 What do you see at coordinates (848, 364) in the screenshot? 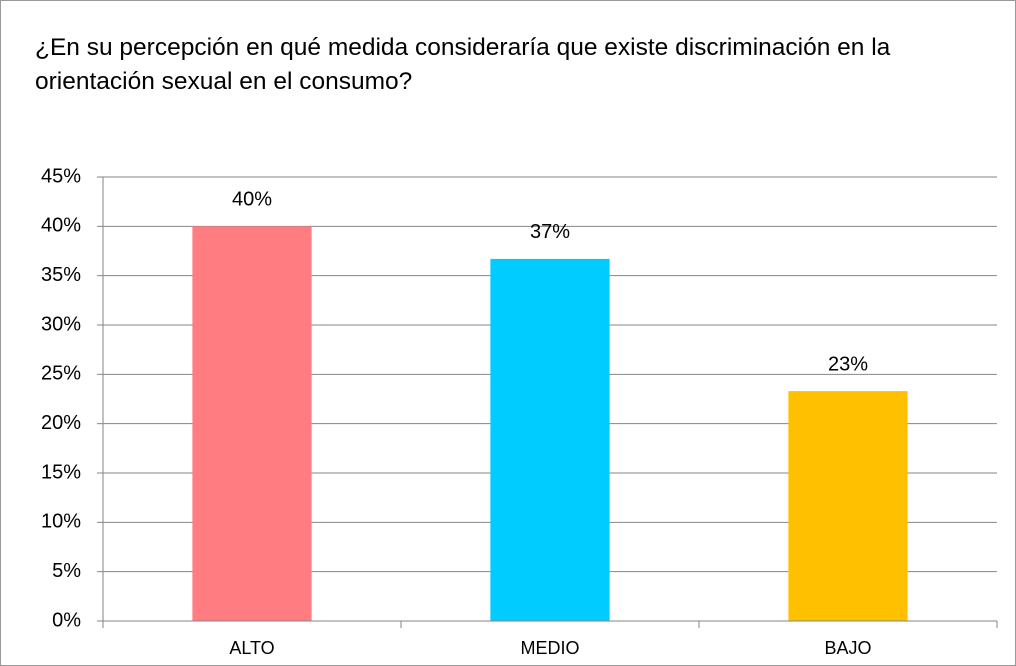
I see `value-label: 23%` at bounding box center [848, 364].